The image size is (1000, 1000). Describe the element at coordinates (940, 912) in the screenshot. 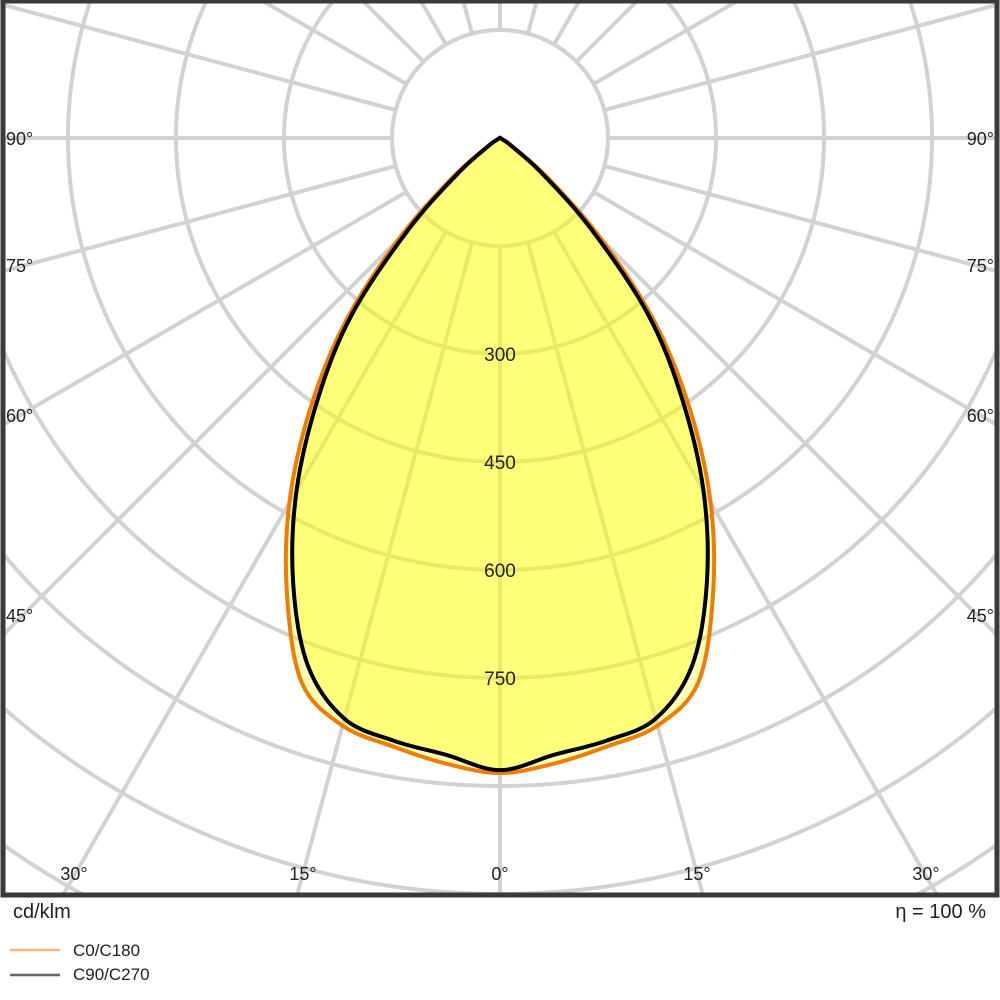

I see `efficiency-label: η = 100 %` at that location.